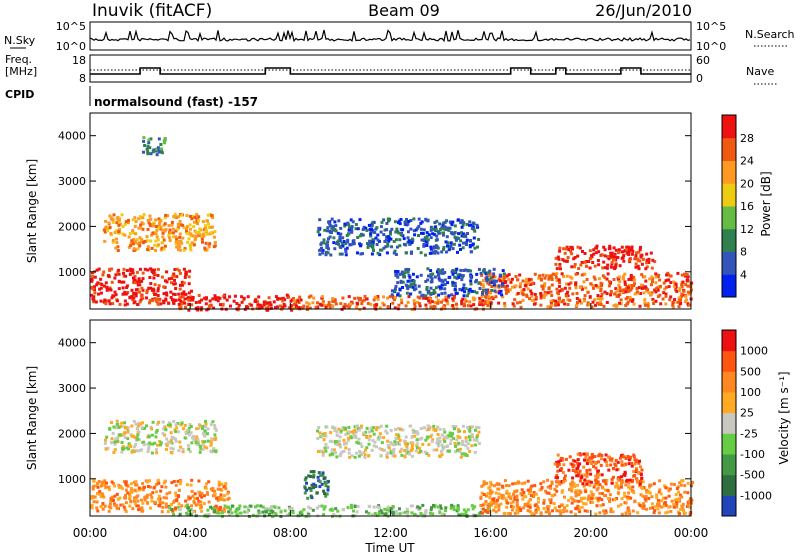 This screenshot has width=800, height=554. Describe the element at coordinates (82, 78) in the screenshot. I see `freq-tick-bottom: 8` at that location.